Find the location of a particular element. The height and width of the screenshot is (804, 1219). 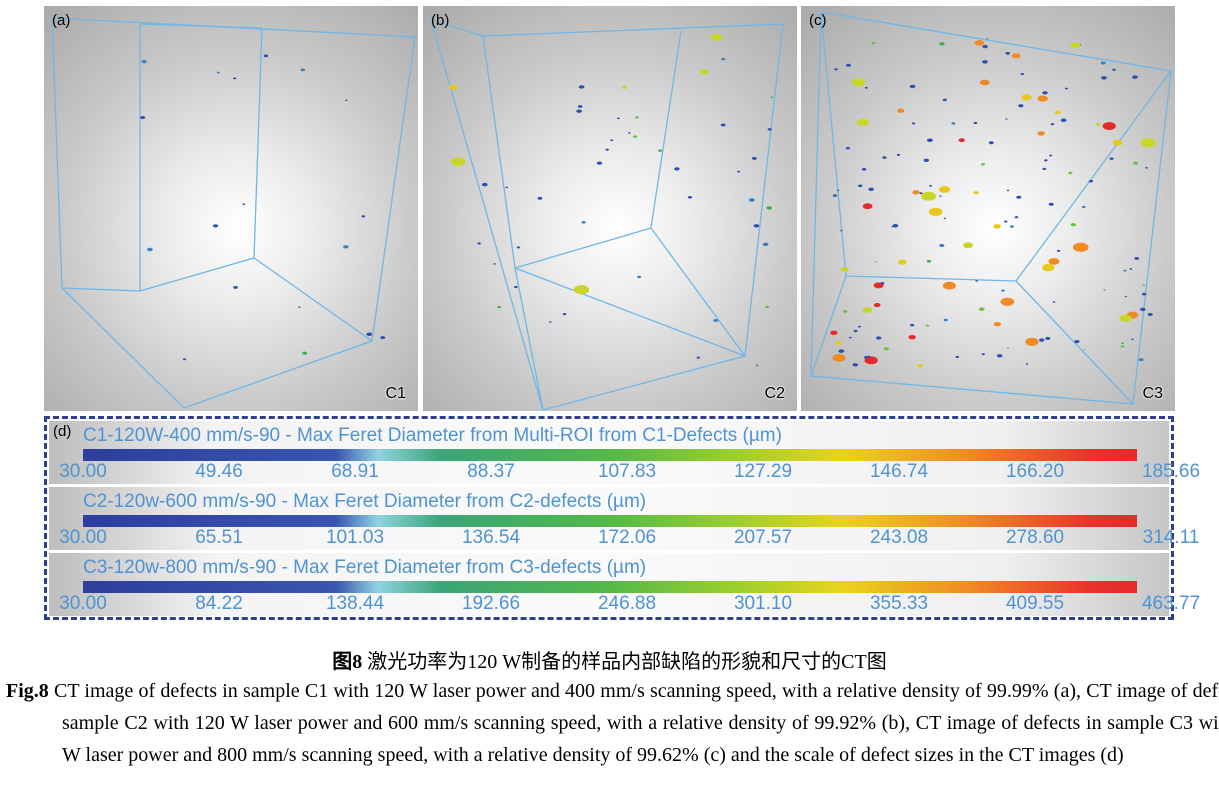

panel-label: (c) is located at coordinates (818, 20).